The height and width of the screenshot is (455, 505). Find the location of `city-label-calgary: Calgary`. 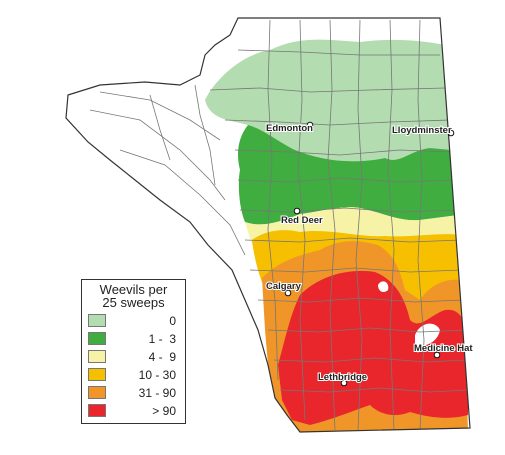

city-label-calgary: Calgary is located at coordinates (284, 286).